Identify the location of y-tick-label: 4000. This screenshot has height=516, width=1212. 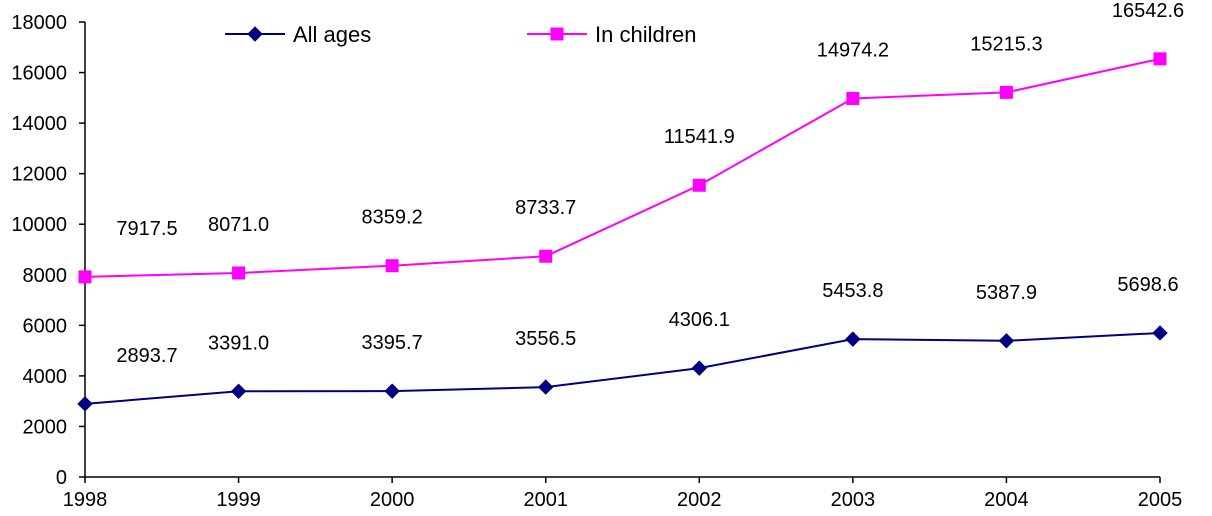
(45, 377).